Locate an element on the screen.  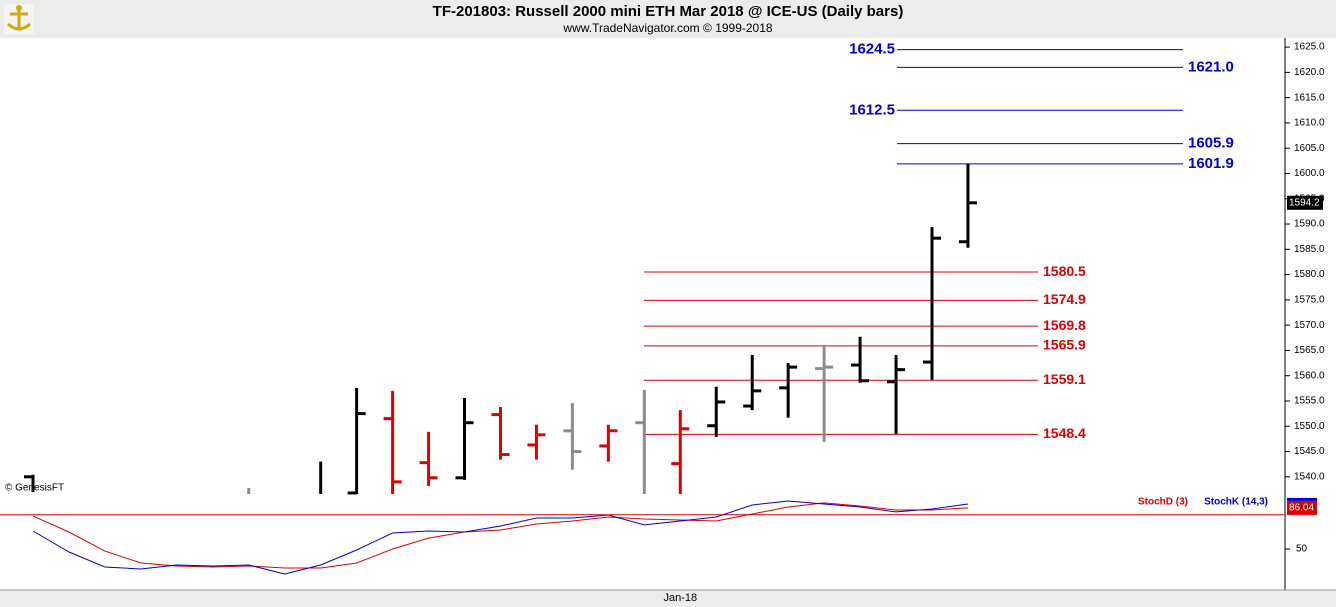
last-price-label: 1594.2 is located at coordinates (1304, 202).